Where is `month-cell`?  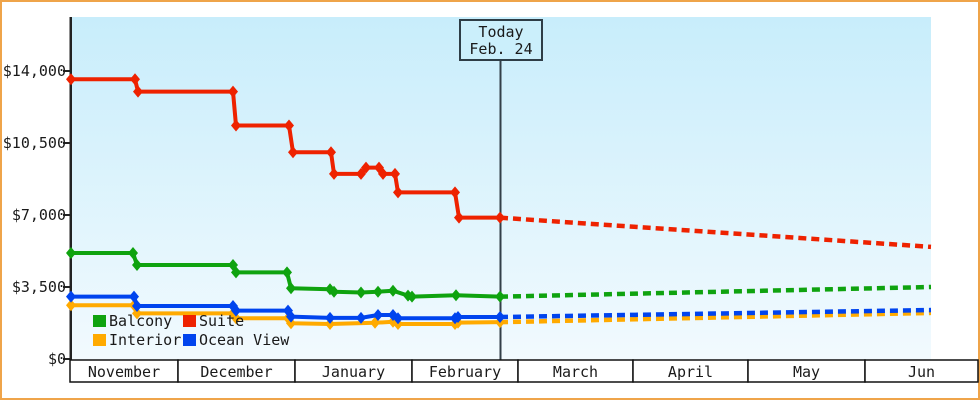 month-cell is located at coordinates (921, 371).